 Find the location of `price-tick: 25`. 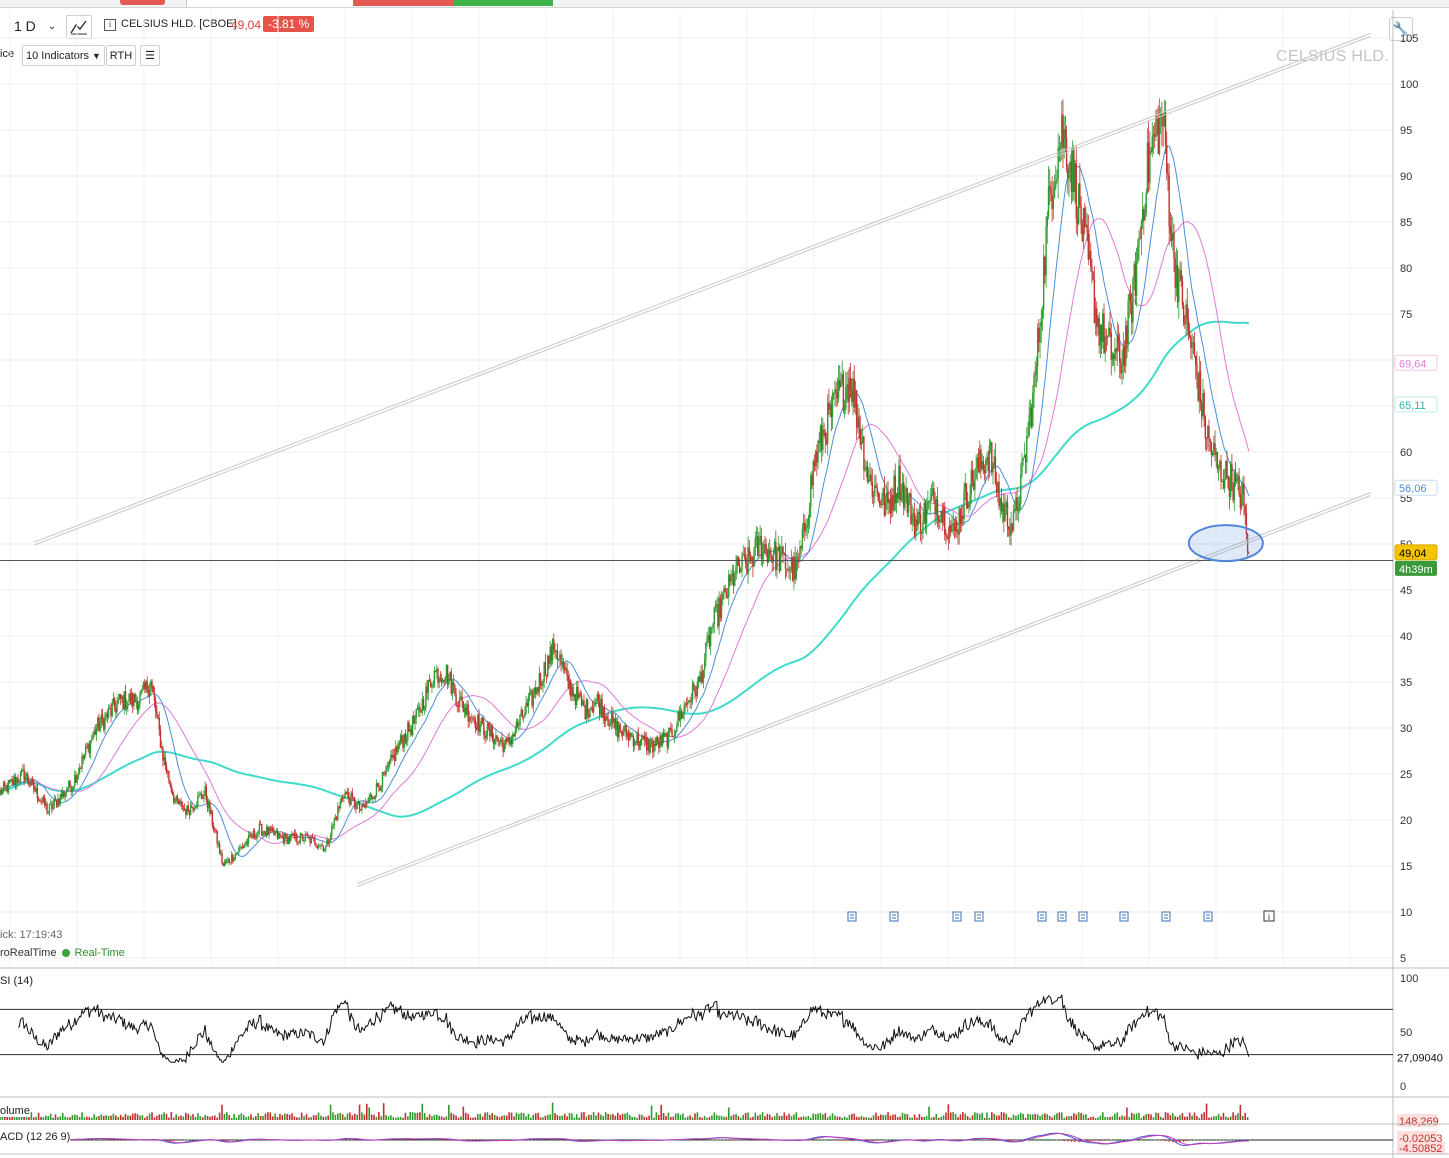

price-tick: 25 is located at coordinates (1406, 775).